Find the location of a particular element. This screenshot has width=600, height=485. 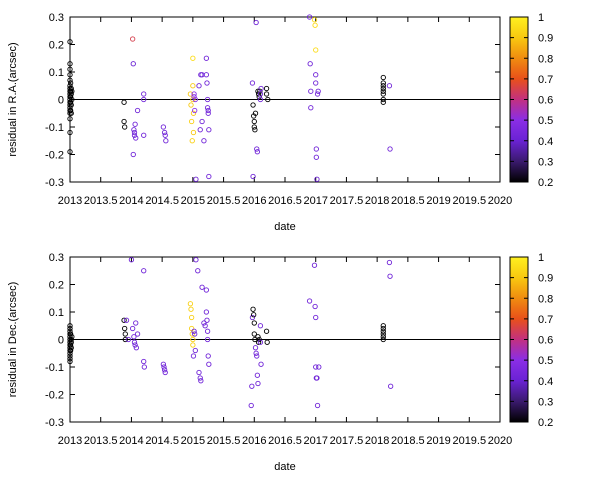

x-tick-label: 2019.5 is located at coordinates (469, 441).